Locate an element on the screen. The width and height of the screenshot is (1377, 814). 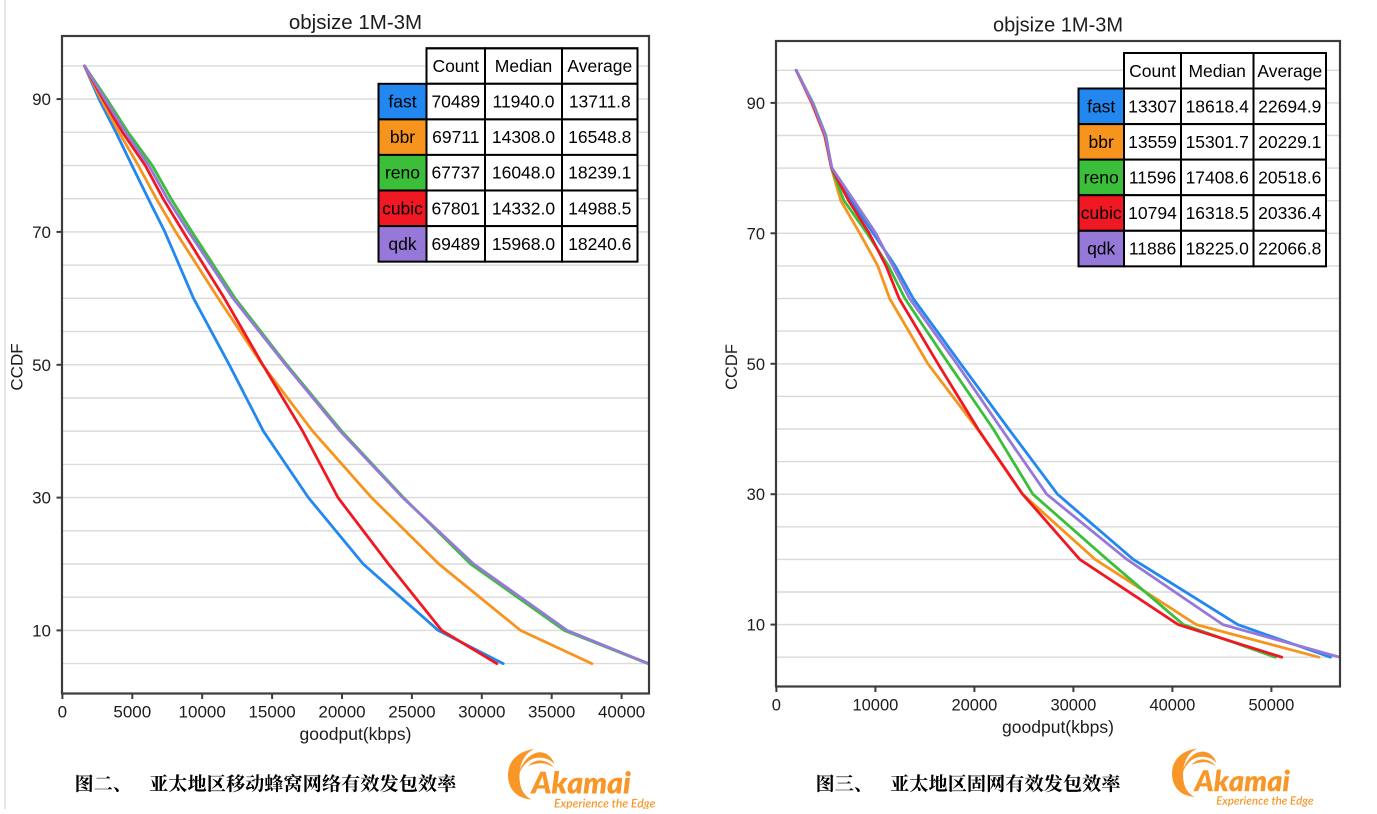
svg-text: 25000 is located at coordinates (411, 712).